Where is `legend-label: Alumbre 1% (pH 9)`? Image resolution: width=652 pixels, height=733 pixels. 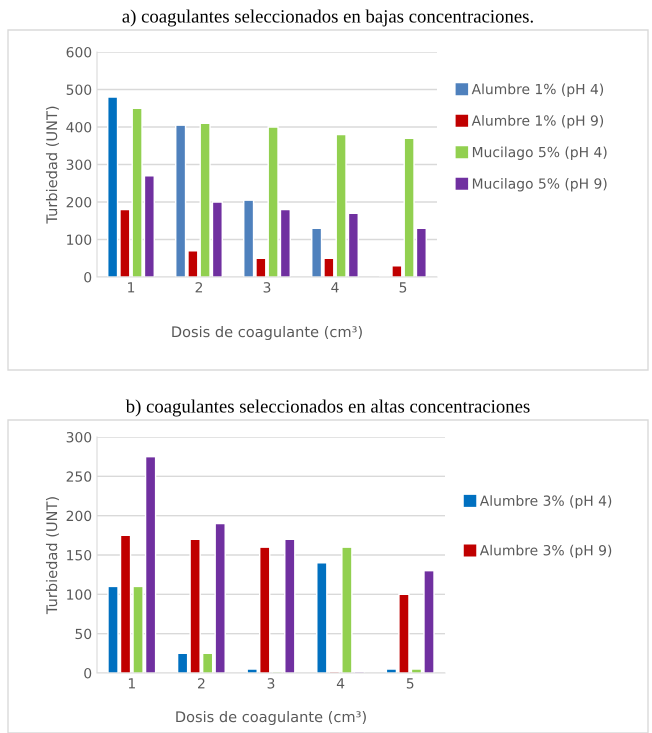 legend-label: Alumbre 1% (pH 9) is located at coordinates (538, 121).